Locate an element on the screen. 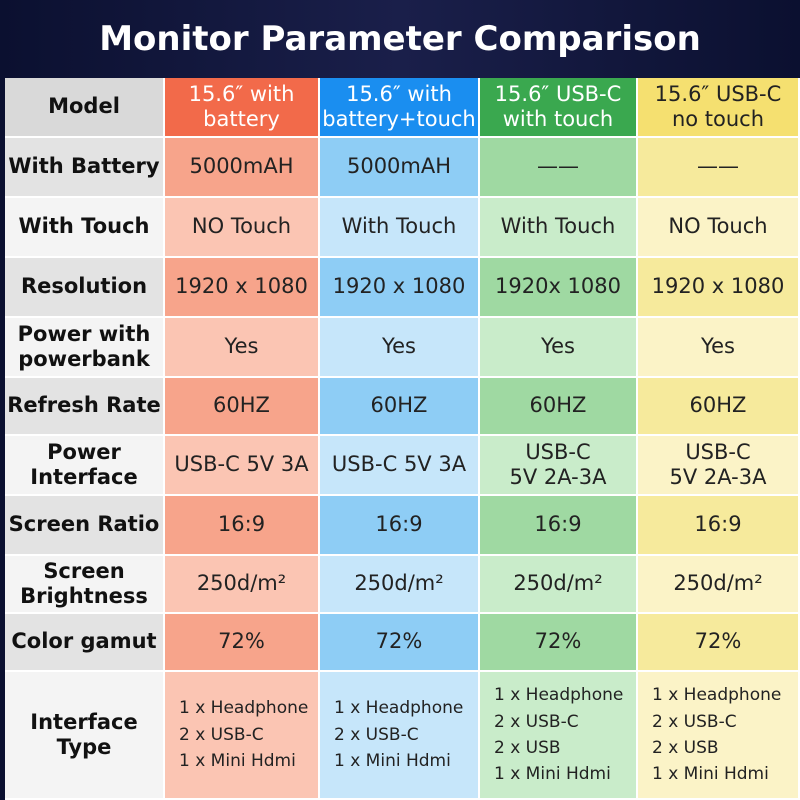 This screenshot has height=800, width=800. table-cell: 15.6″ with battery+touch is located at coordinates (400, 108).